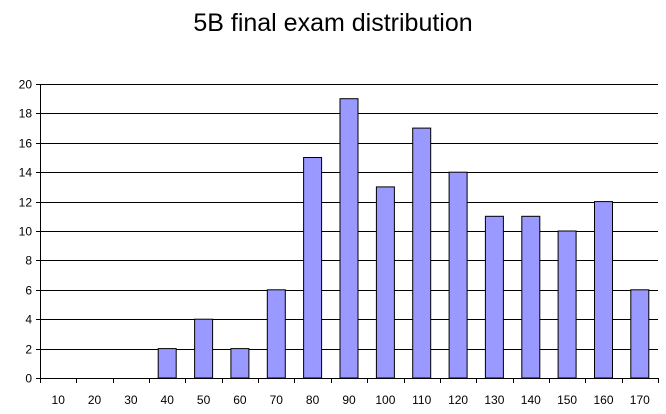  I want to click on y-tick-label: 6, so click(28, 291).